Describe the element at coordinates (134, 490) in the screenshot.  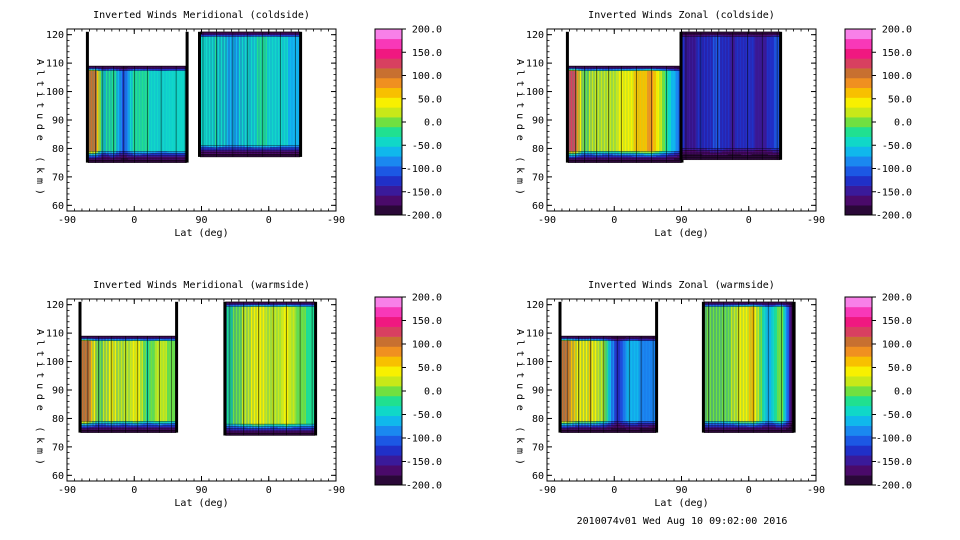
I see `x-tick-label: 0` at that location.